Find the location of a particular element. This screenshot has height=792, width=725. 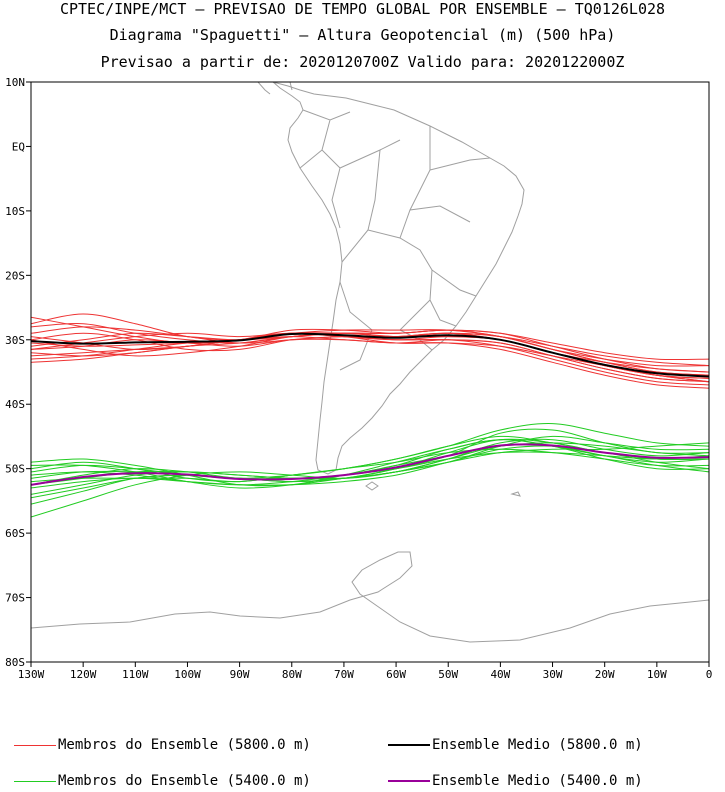

x-tick-label: 60W is located at coordinates (396, 674).